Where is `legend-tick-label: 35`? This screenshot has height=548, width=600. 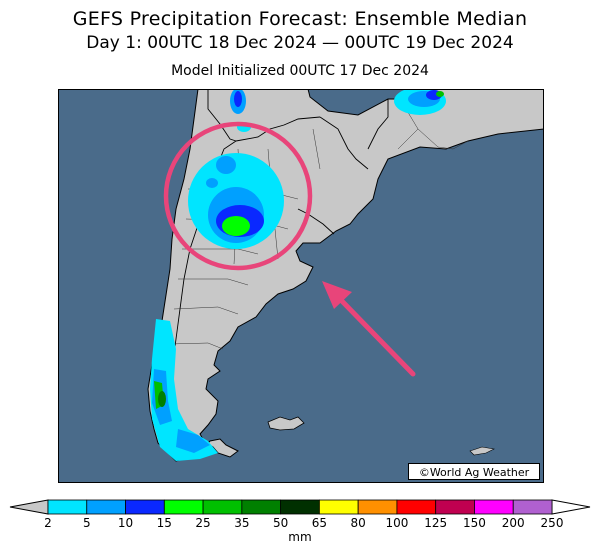 legend-tick-label: 35 is located at coordinates (241, 523).